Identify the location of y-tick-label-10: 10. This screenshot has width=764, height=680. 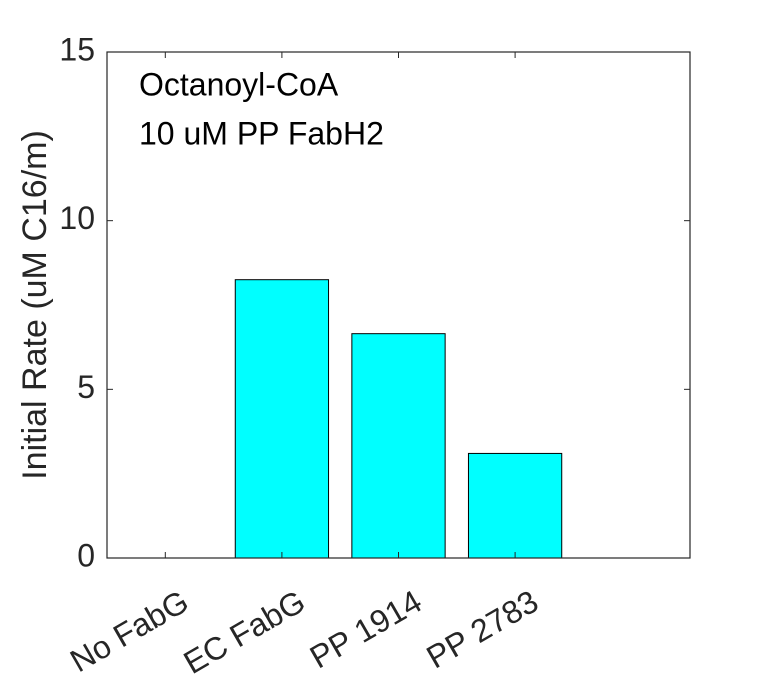
(77, 218).